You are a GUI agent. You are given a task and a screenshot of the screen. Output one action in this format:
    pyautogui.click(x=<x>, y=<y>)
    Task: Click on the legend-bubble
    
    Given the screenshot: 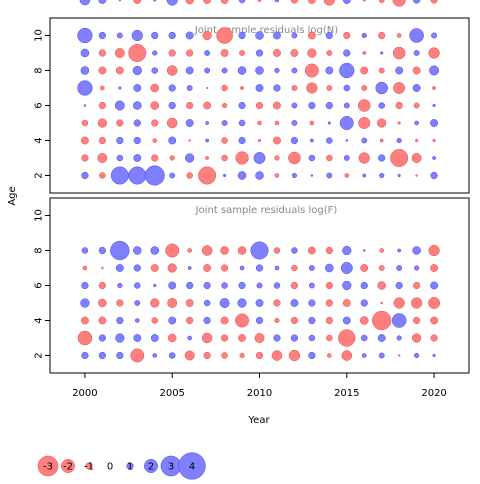 What is the action you would take?
    pyautogui.click(x=151, y=466)
    